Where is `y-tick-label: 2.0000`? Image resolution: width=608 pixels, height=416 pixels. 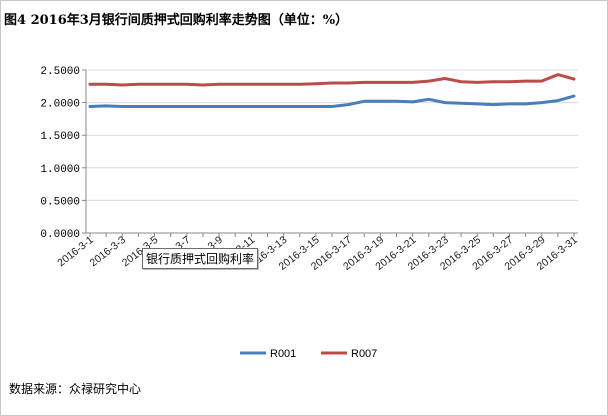
y-tick-label: 2.0000 is located at coordinates (60, 105).